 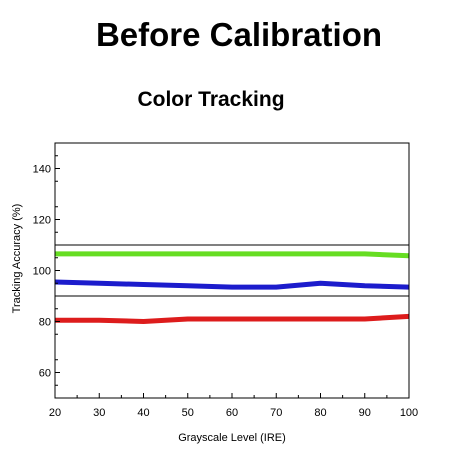 I want to click on x-tick-label: 70, so click(x=276, y=413).